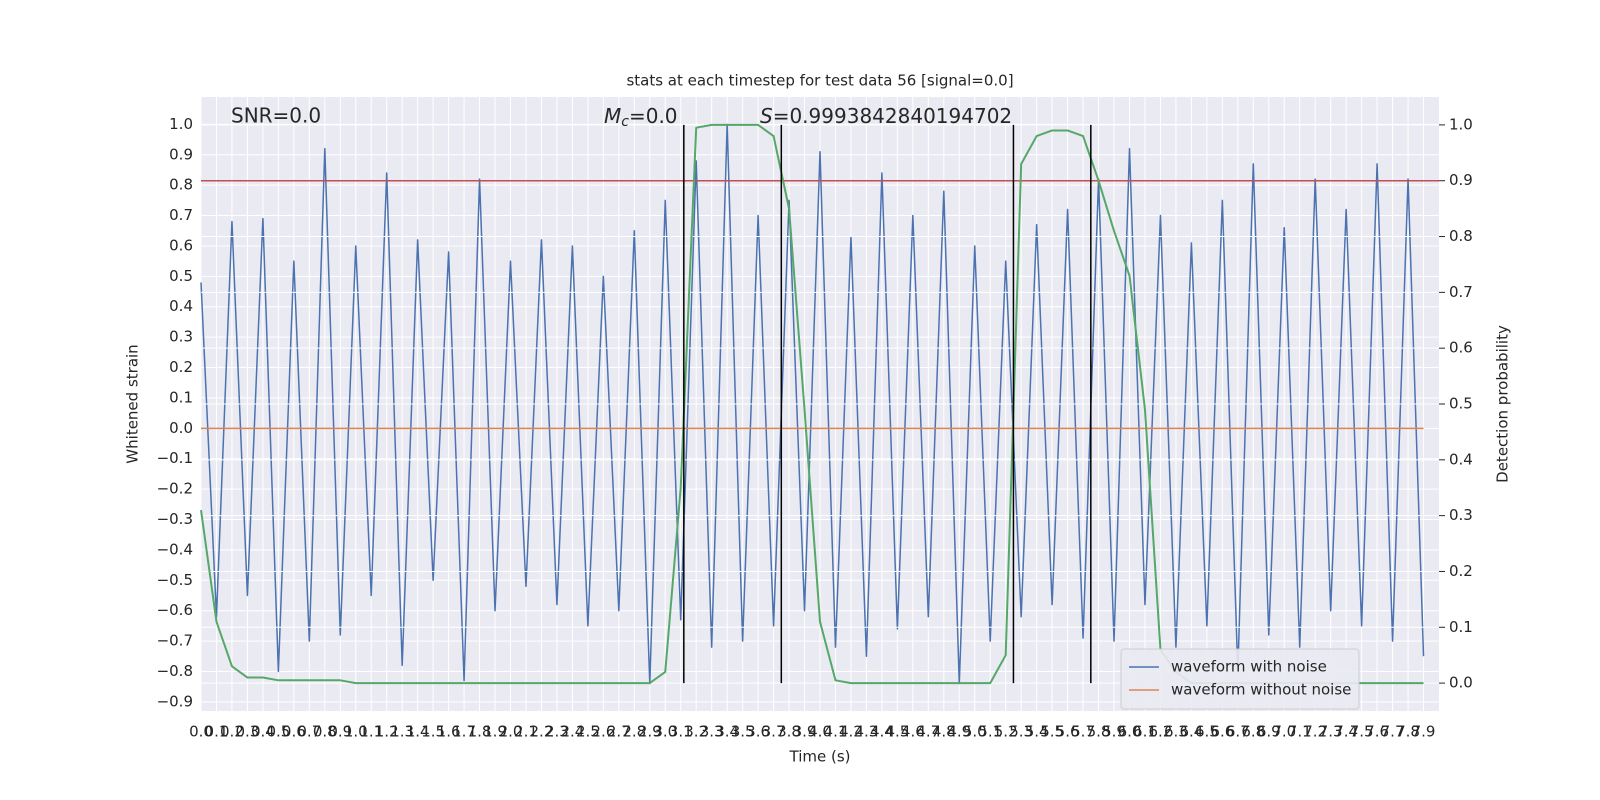 The height and width of the screenshot is (800, 1600). Describe the element at coordinates (1176, 732) in the screenshot. I see `x-tick-label: 6.3` at that location.